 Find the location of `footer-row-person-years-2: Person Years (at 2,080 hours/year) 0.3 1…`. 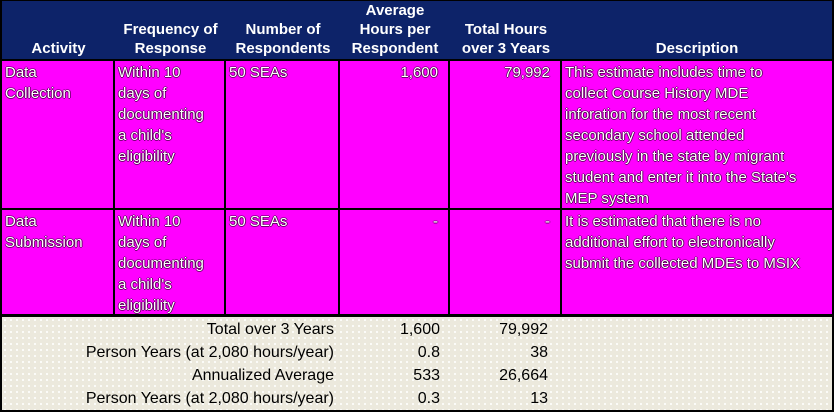

footer-row-person-years-2: Person Years (at 2,080 hours/year) 0.3 1… is located at coordinates (417, 398).